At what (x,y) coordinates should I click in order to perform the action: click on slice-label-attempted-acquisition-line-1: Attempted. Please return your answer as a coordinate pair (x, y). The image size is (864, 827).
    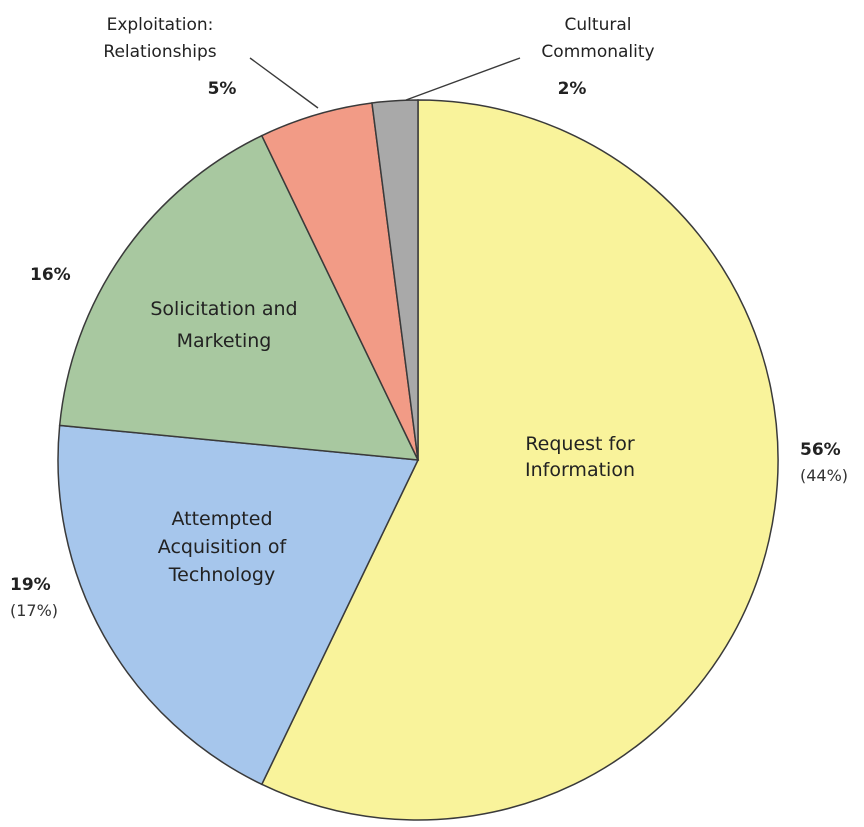
    Looking at the image, I should click on (221, 519).